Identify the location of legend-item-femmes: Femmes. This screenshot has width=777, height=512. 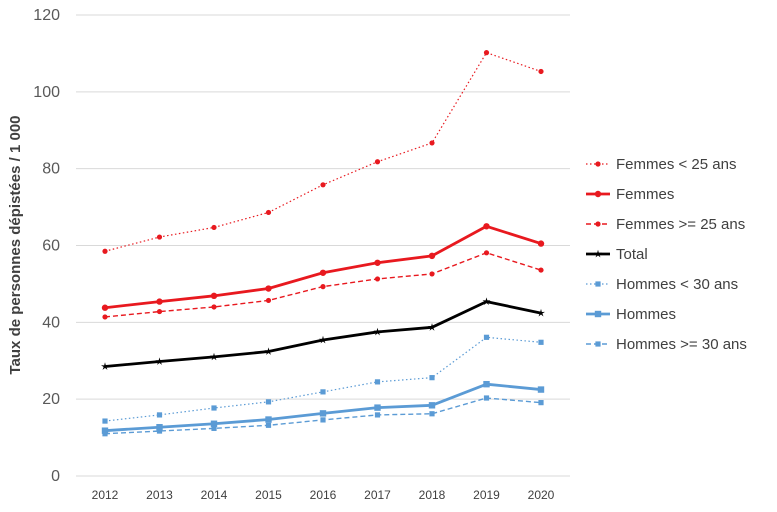
(630, 194).